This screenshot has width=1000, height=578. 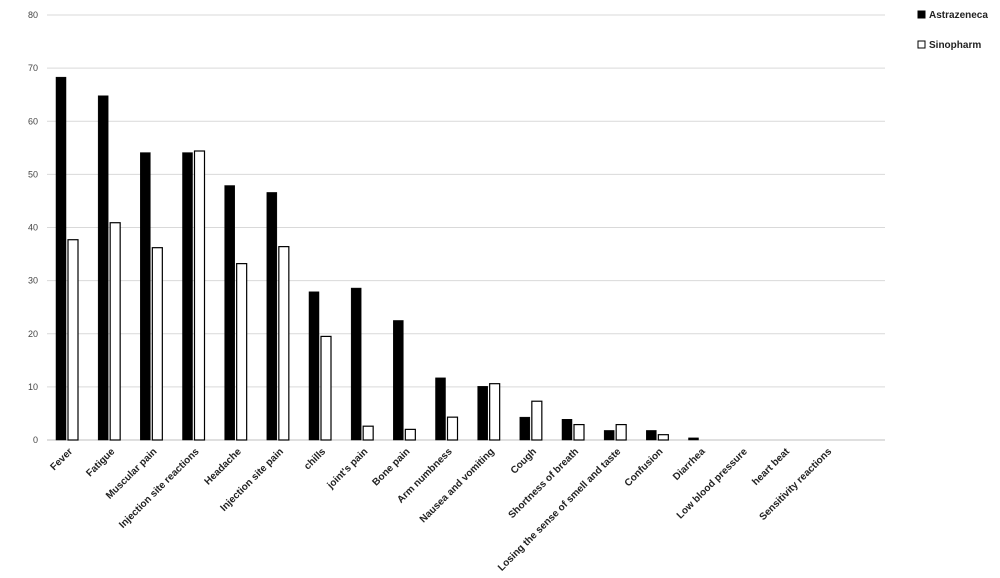 What do you see at coordinates (955, 45) in the screenshot?
I see `legend-label-sinopharm: Sinopharm` at bounding box center [955, 45].